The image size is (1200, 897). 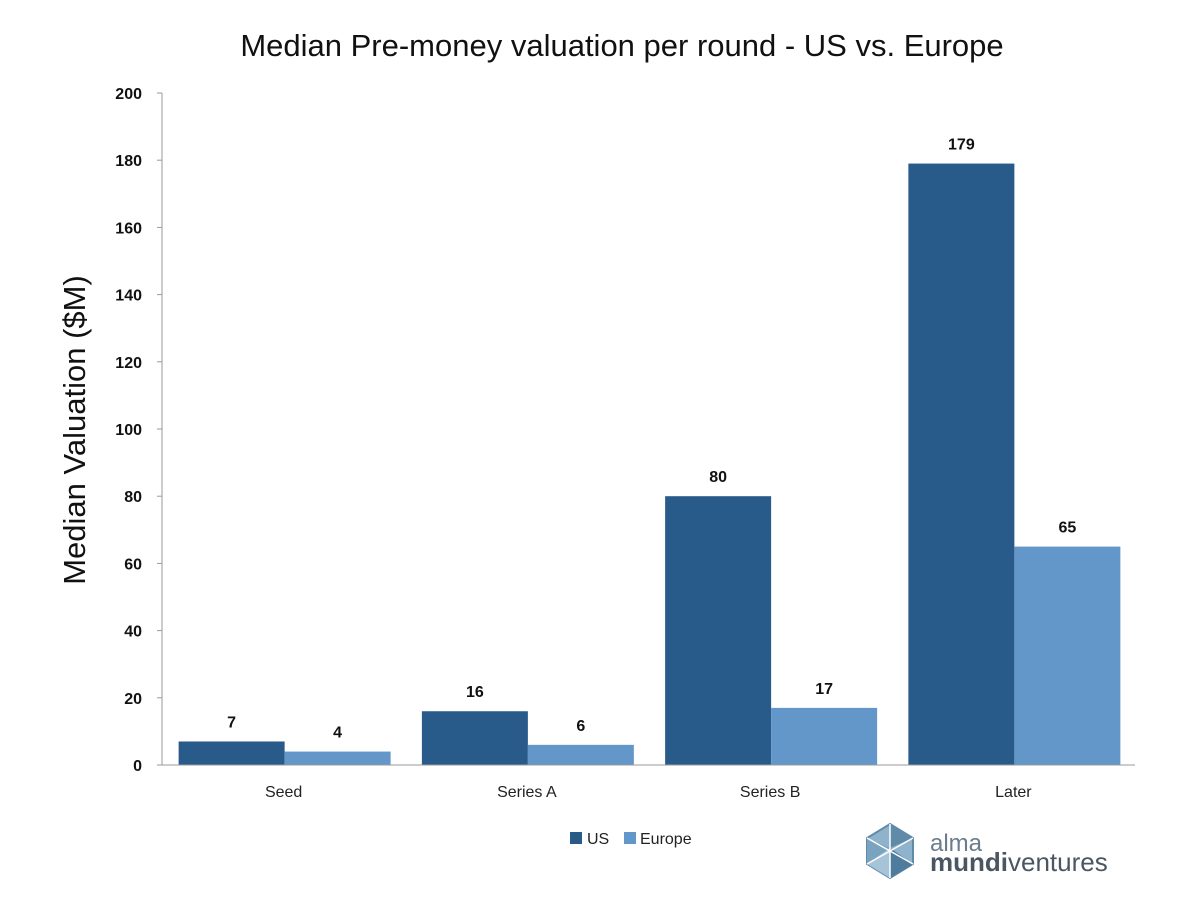 I want to click on x-category-label: Series A, so click(x=527, y=792).